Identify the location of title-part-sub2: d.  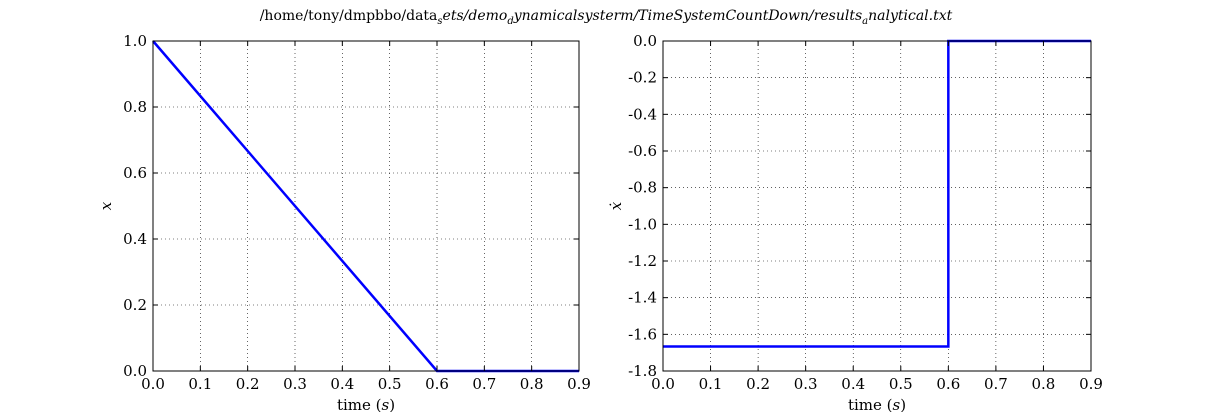
(510, 21).